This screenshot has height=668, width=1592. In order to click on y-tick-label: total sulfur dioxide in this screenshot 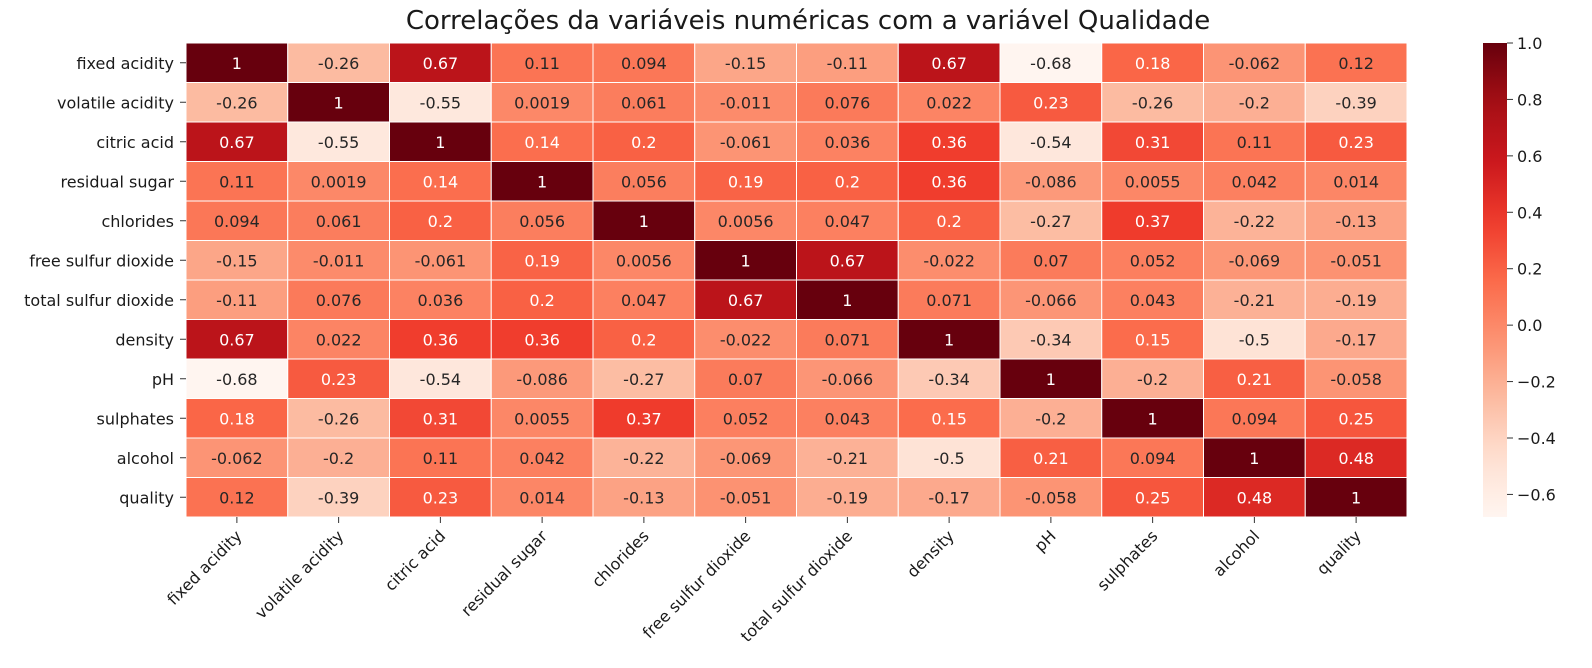, I will do `click(99, 300)`.